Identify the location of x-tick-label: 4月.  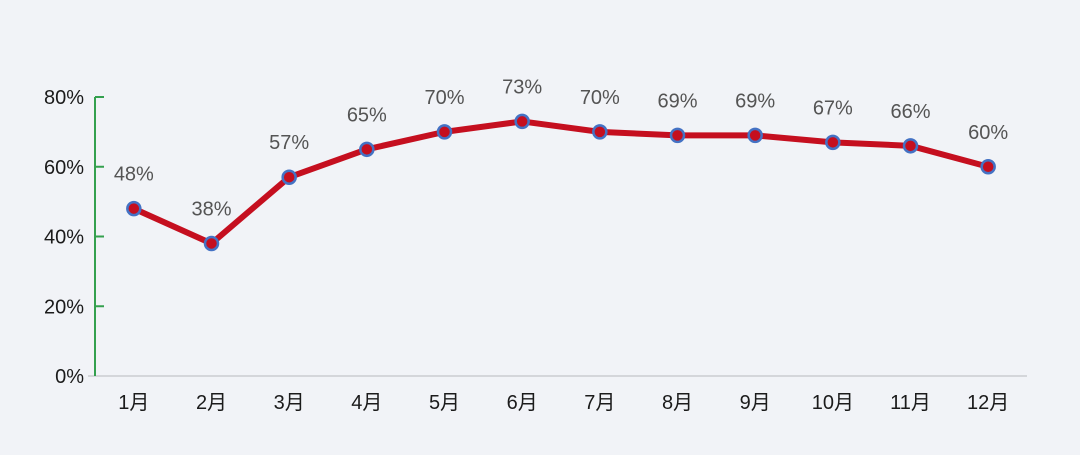
(366, 403).